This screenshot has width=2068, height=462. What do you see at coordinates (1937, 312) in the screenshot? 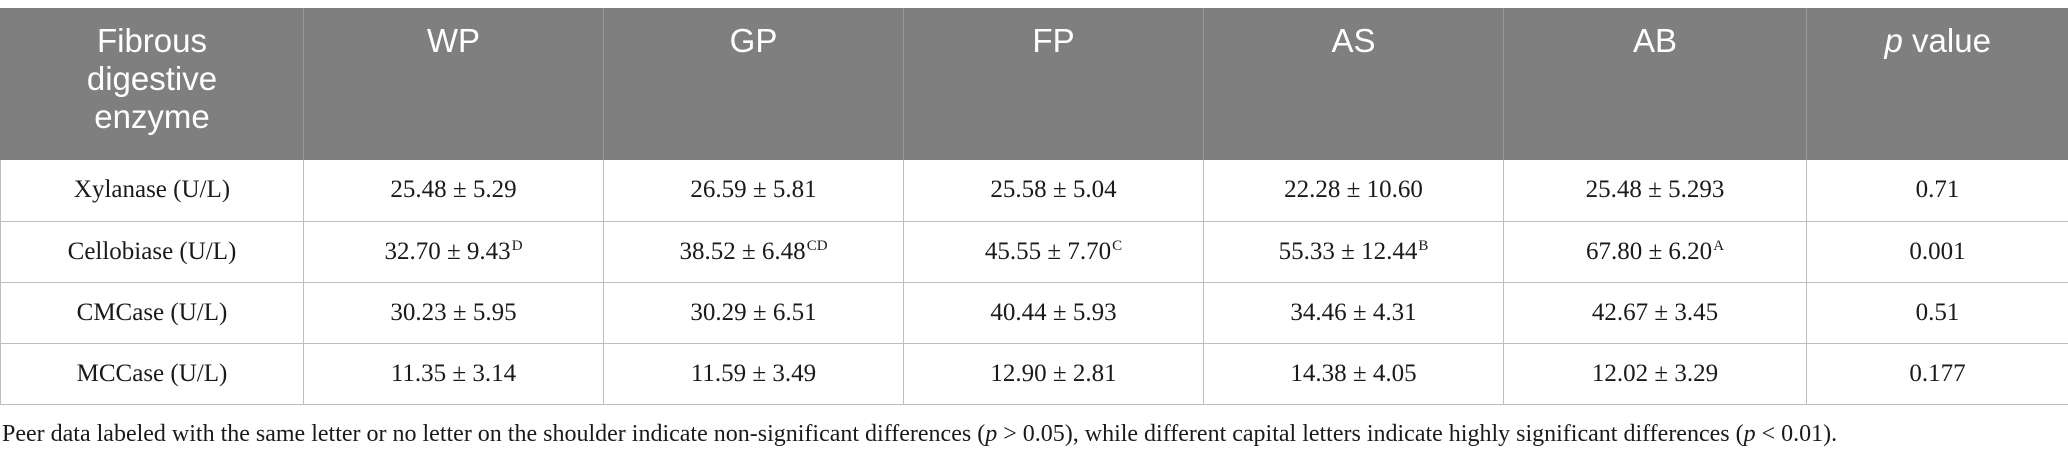
I see `p-value-cell: 0.51` at bounding box center [1937, 312].